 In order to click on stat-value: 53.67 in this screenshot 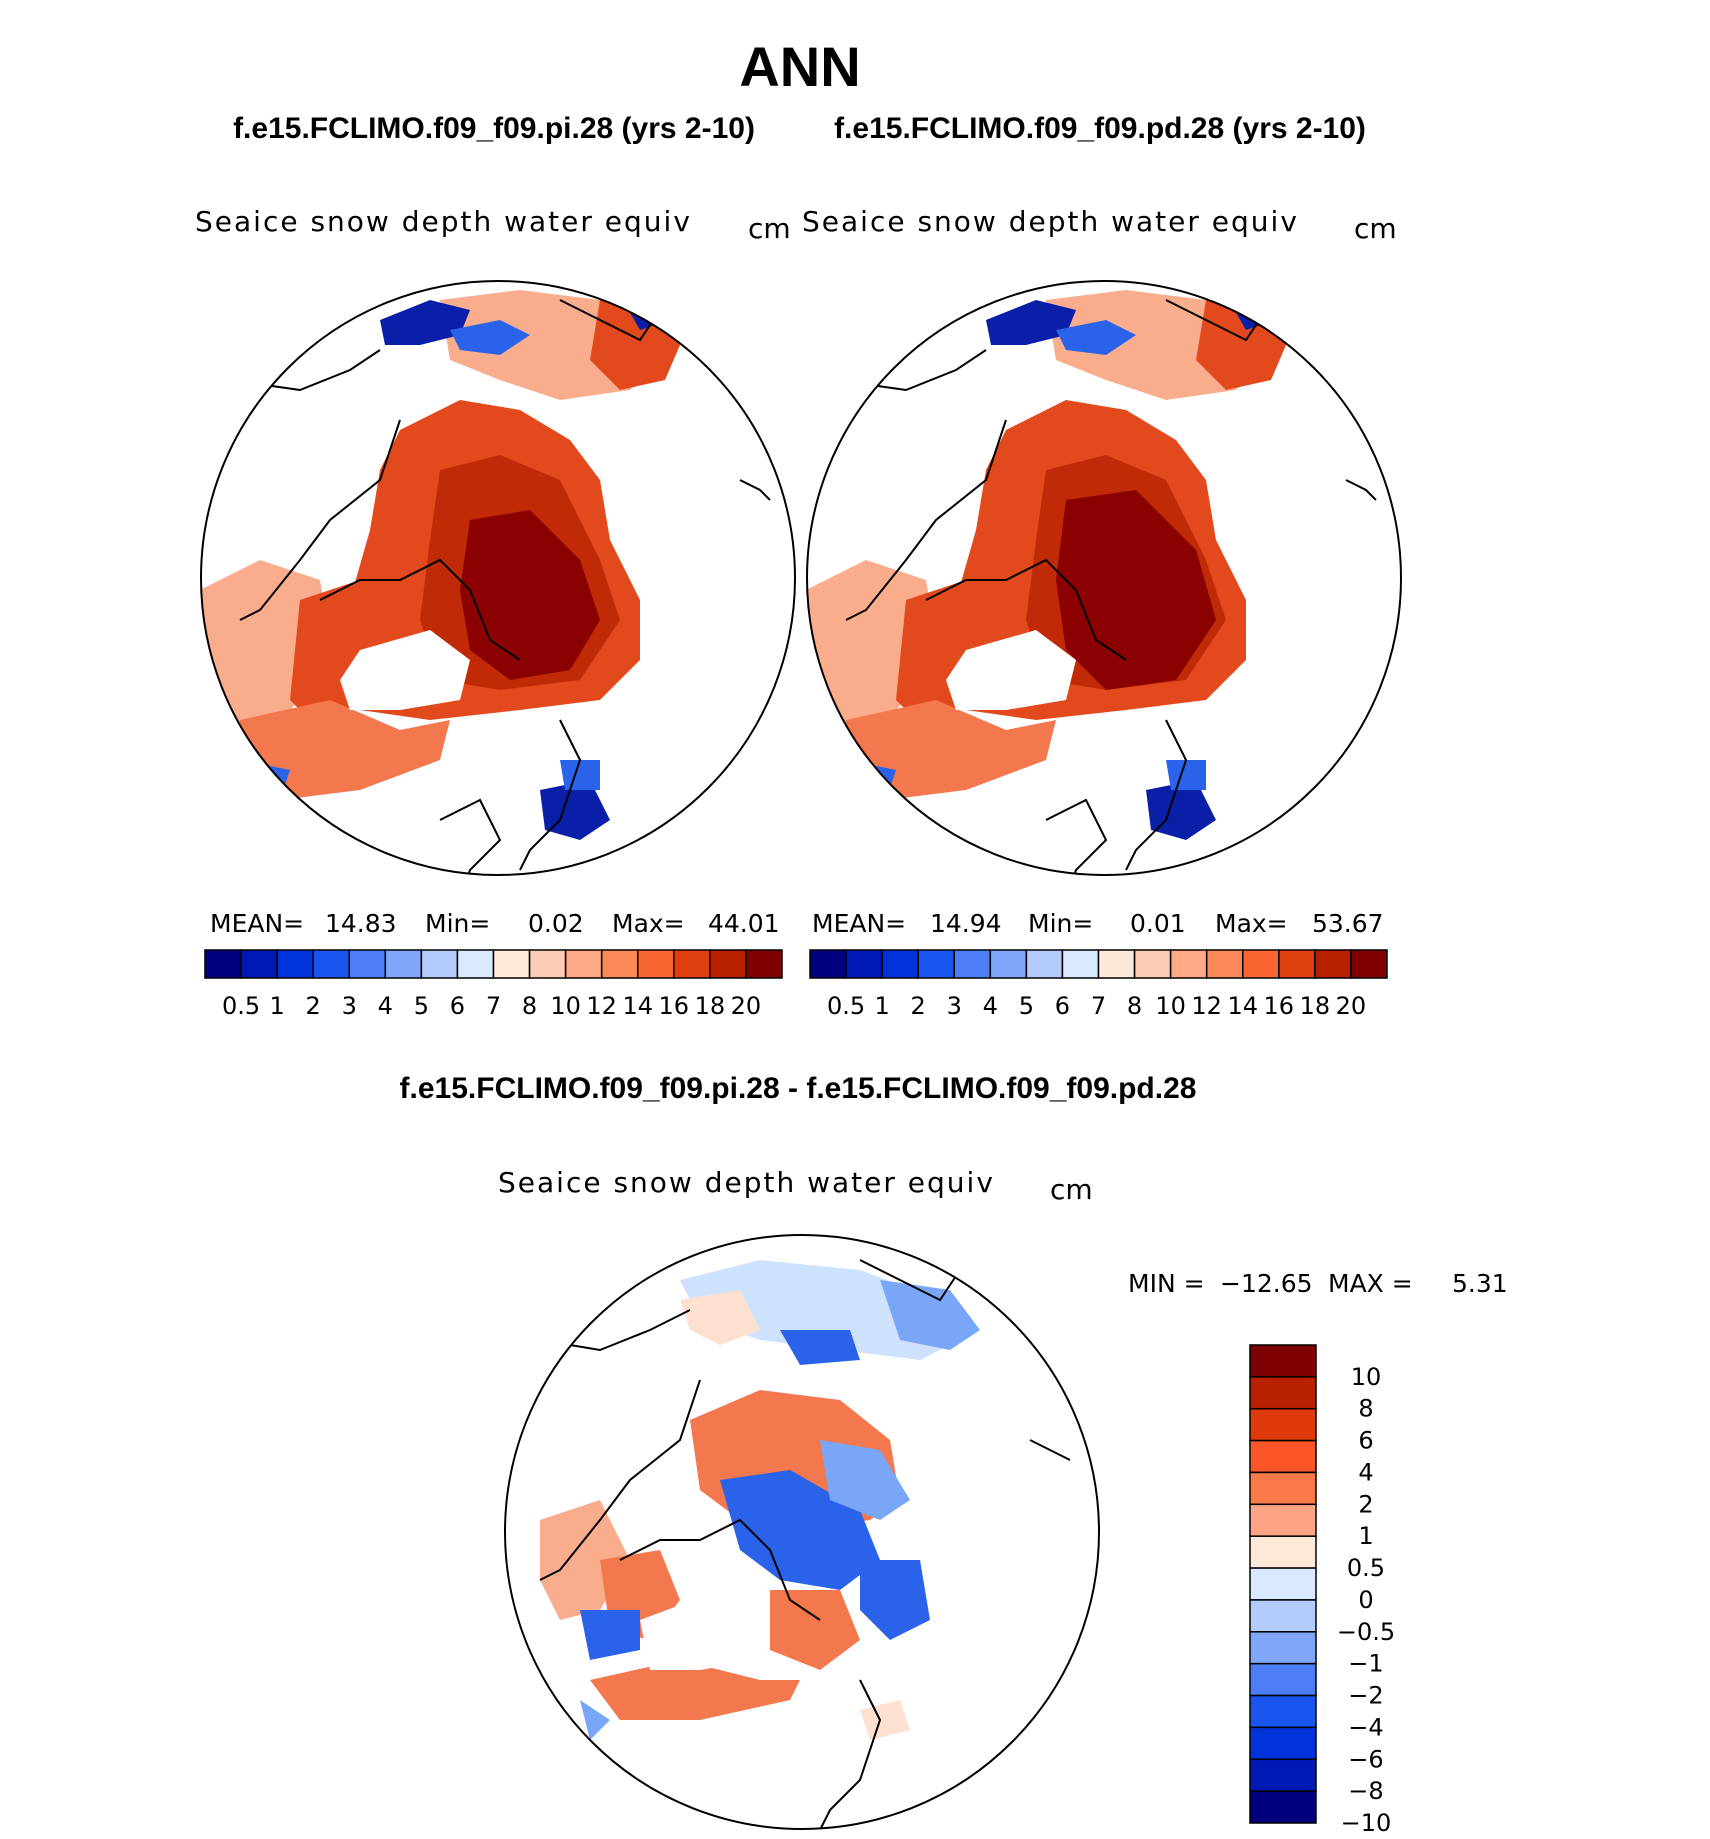, I will do `click(1348, 923)`.